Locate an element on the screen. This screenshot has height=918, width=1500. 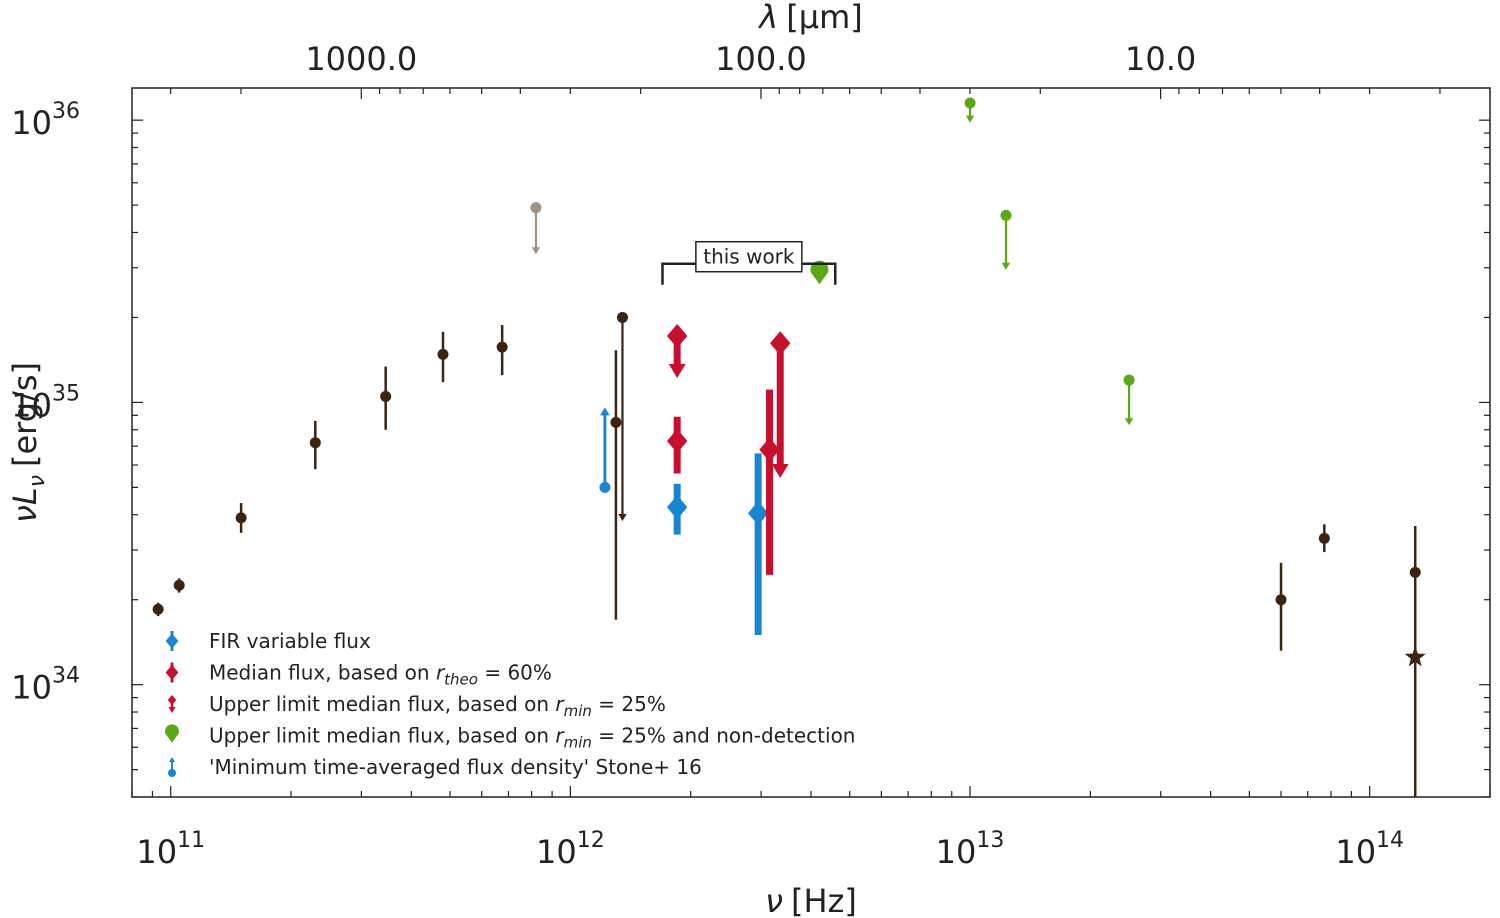
legend-label-part: = 25% is located at coordinates (629, 704).